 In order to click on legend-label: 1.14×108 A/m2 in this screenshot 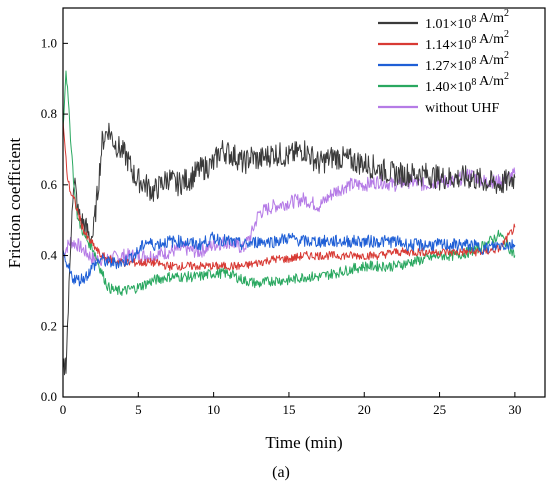, I will do `click(467, 41)`.